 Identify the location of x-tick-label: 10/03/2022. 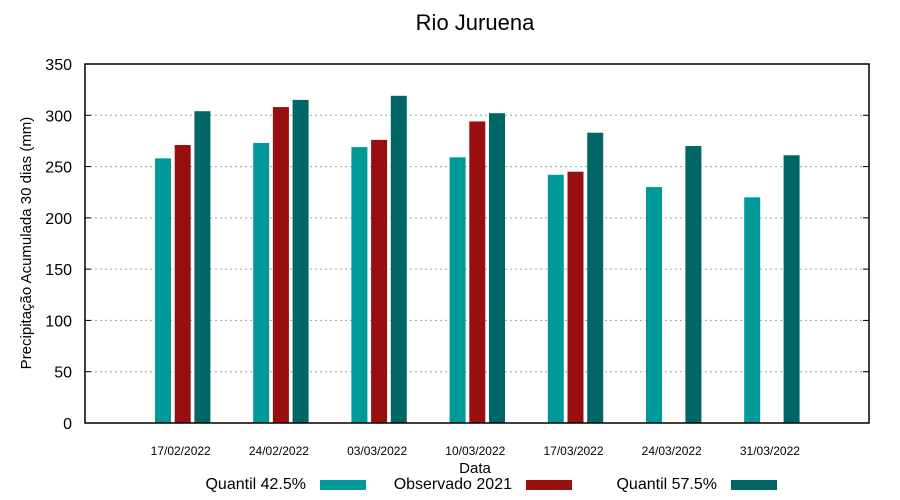
(475, 451).